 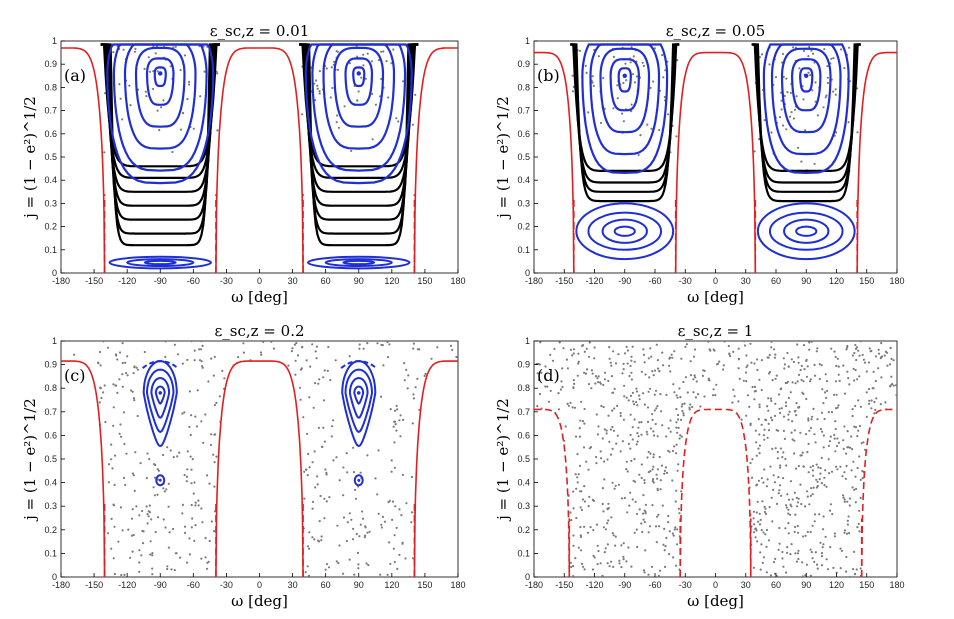 I want to click on plot-area, so click(x=715, y=459).